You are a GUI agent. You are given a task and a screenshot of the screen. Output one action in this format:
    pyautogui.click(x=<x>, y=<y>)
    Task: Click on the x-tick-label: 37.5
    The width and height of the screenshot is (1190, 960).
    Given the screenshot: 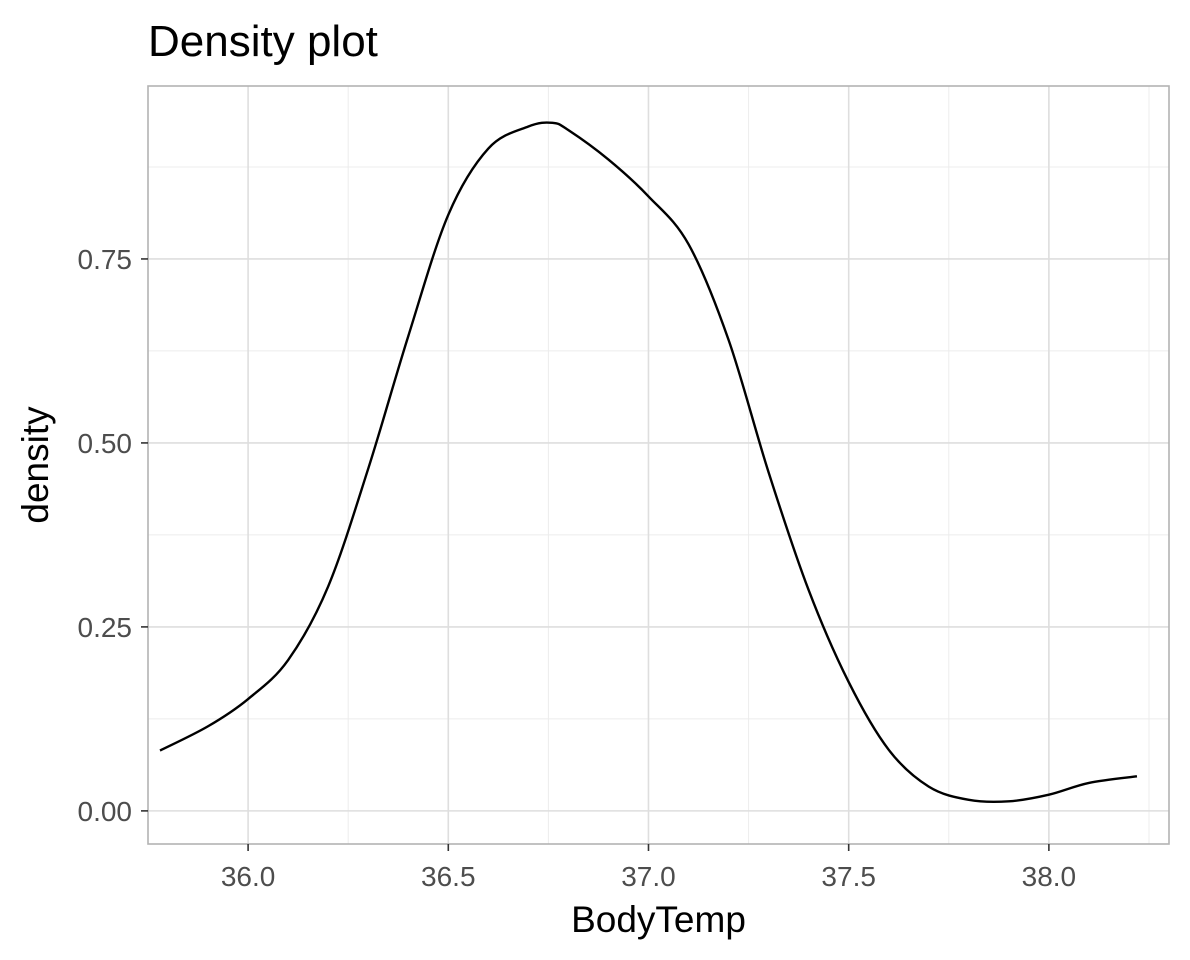 What is the action you would take?
    pyautogui.click(x=848, y=876)
    